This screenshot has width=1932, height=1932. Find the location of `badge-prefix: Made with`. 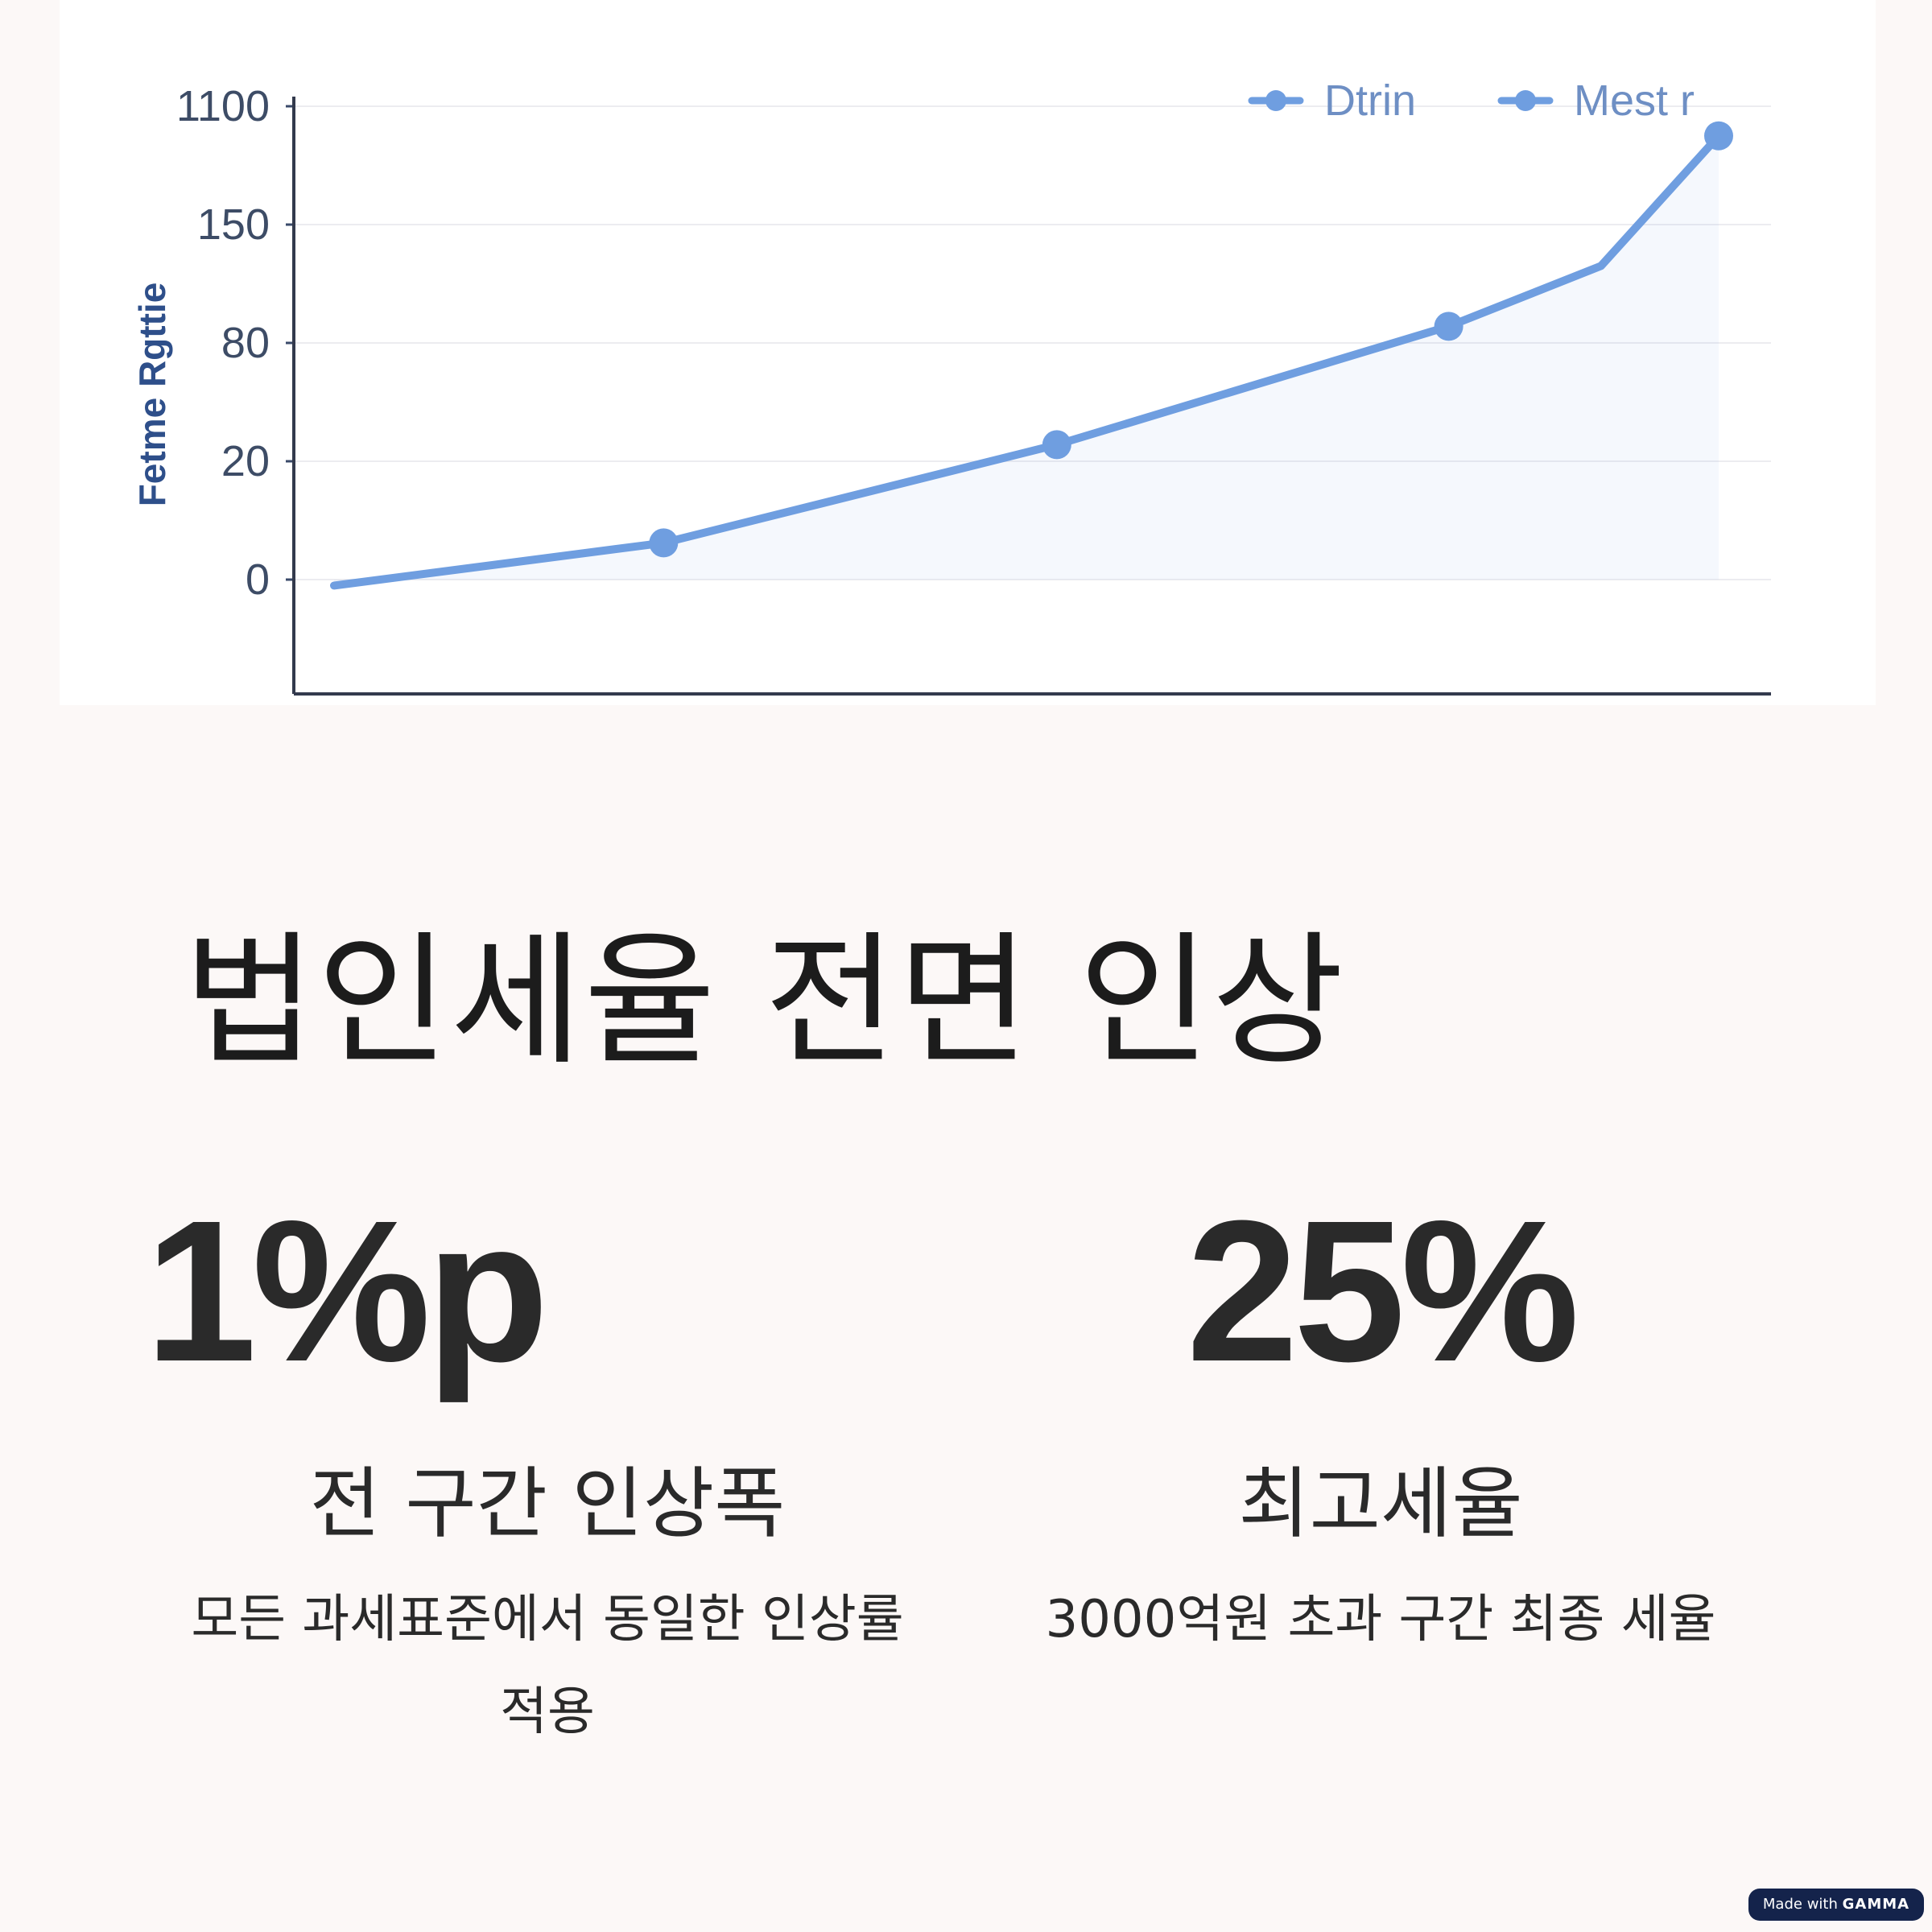

badge-prefix: Made with is located at coordinates (1800, 1904).